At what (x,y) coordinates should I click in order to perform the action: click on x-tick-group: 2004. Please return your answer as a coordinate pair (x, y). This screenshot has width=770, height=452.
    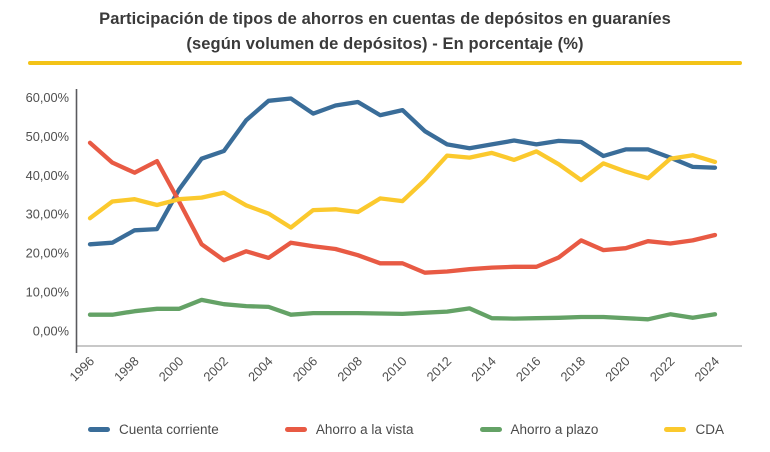
    Looking at the image, I should click on (260, 368).